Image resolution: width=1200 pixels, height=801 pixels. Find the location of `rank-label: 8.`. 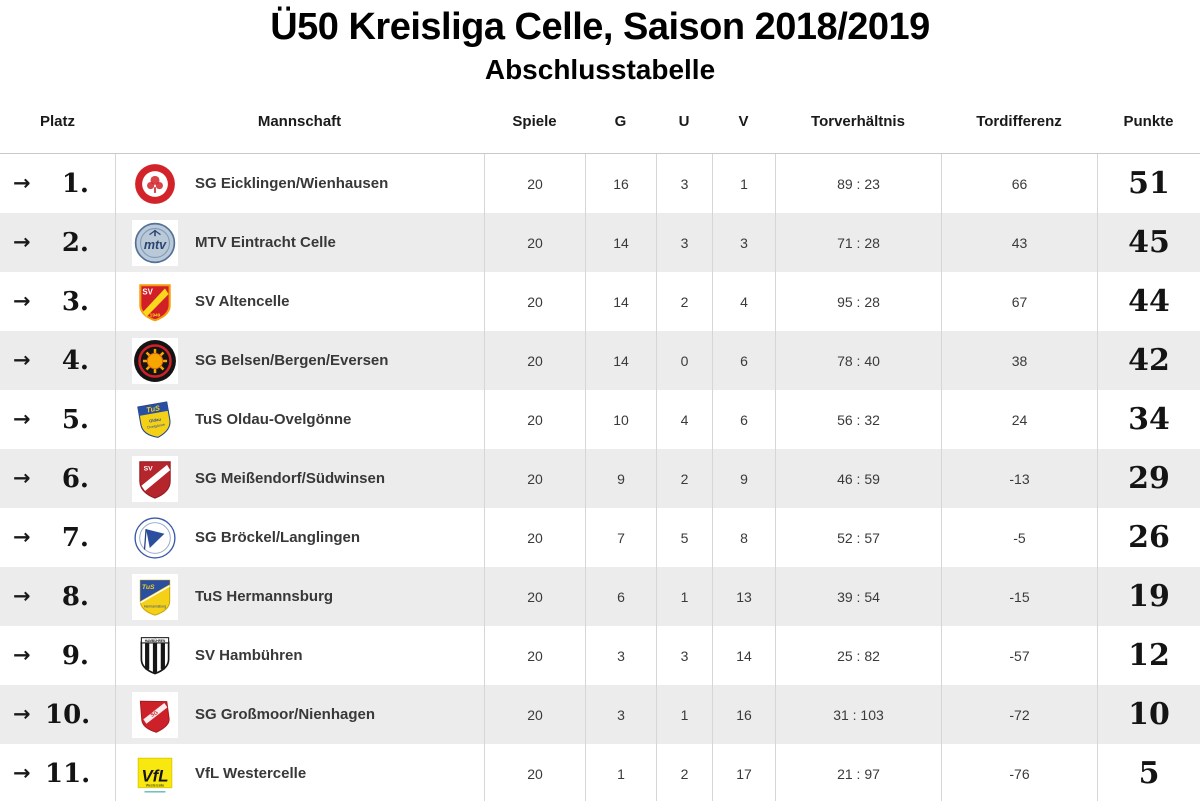

rank-label: 8. is located at coordinates (75, 596).